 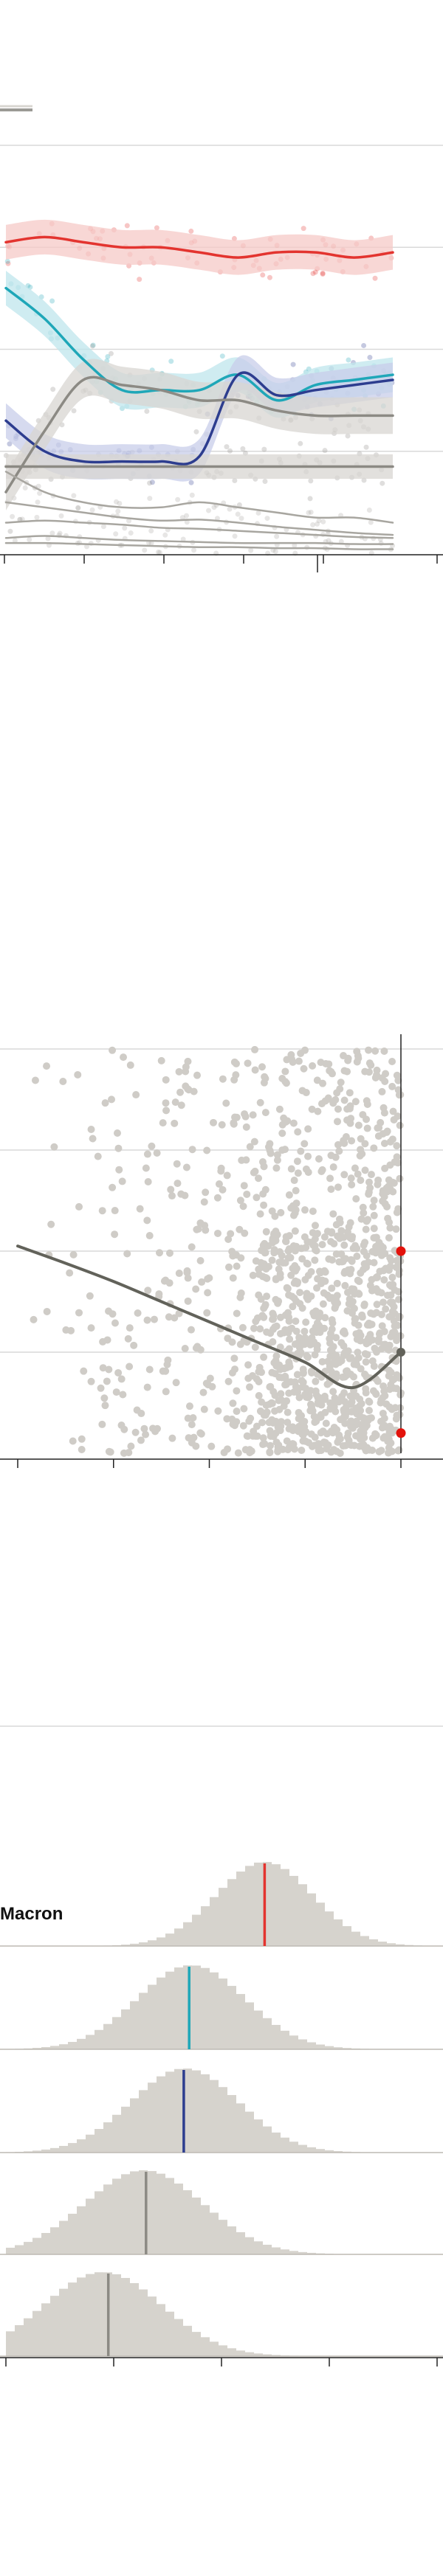 I want to click on histogram-label: Macron, so click(x=31, y=1914).